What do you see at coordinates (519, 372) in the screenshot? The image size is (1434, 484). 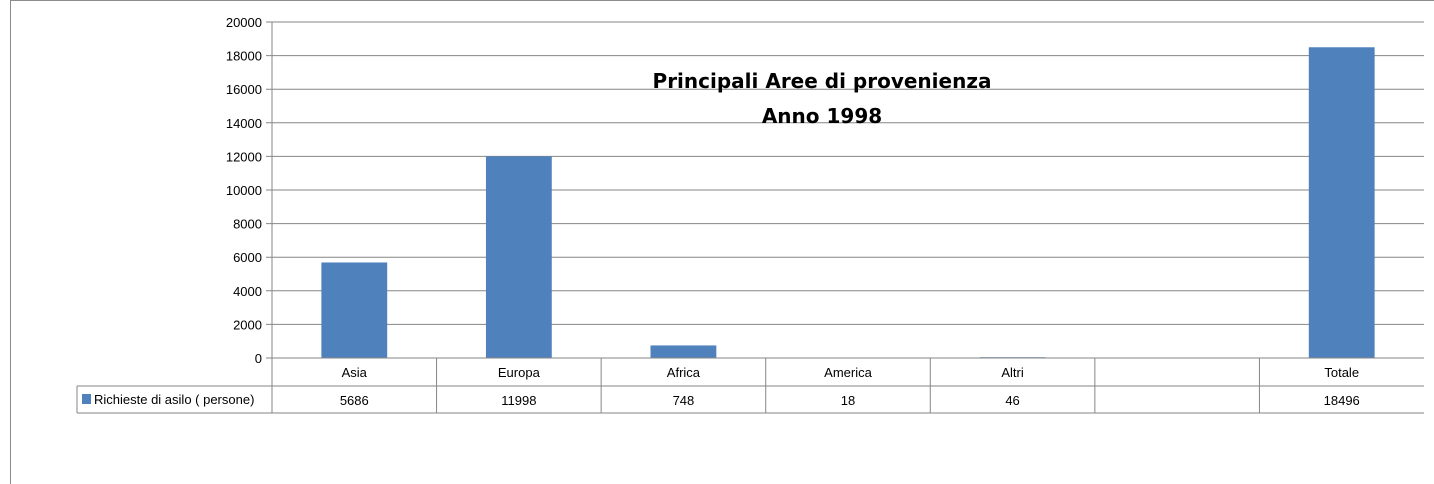 I see `x-category-label: Europa` at bounding box center [519, 372].